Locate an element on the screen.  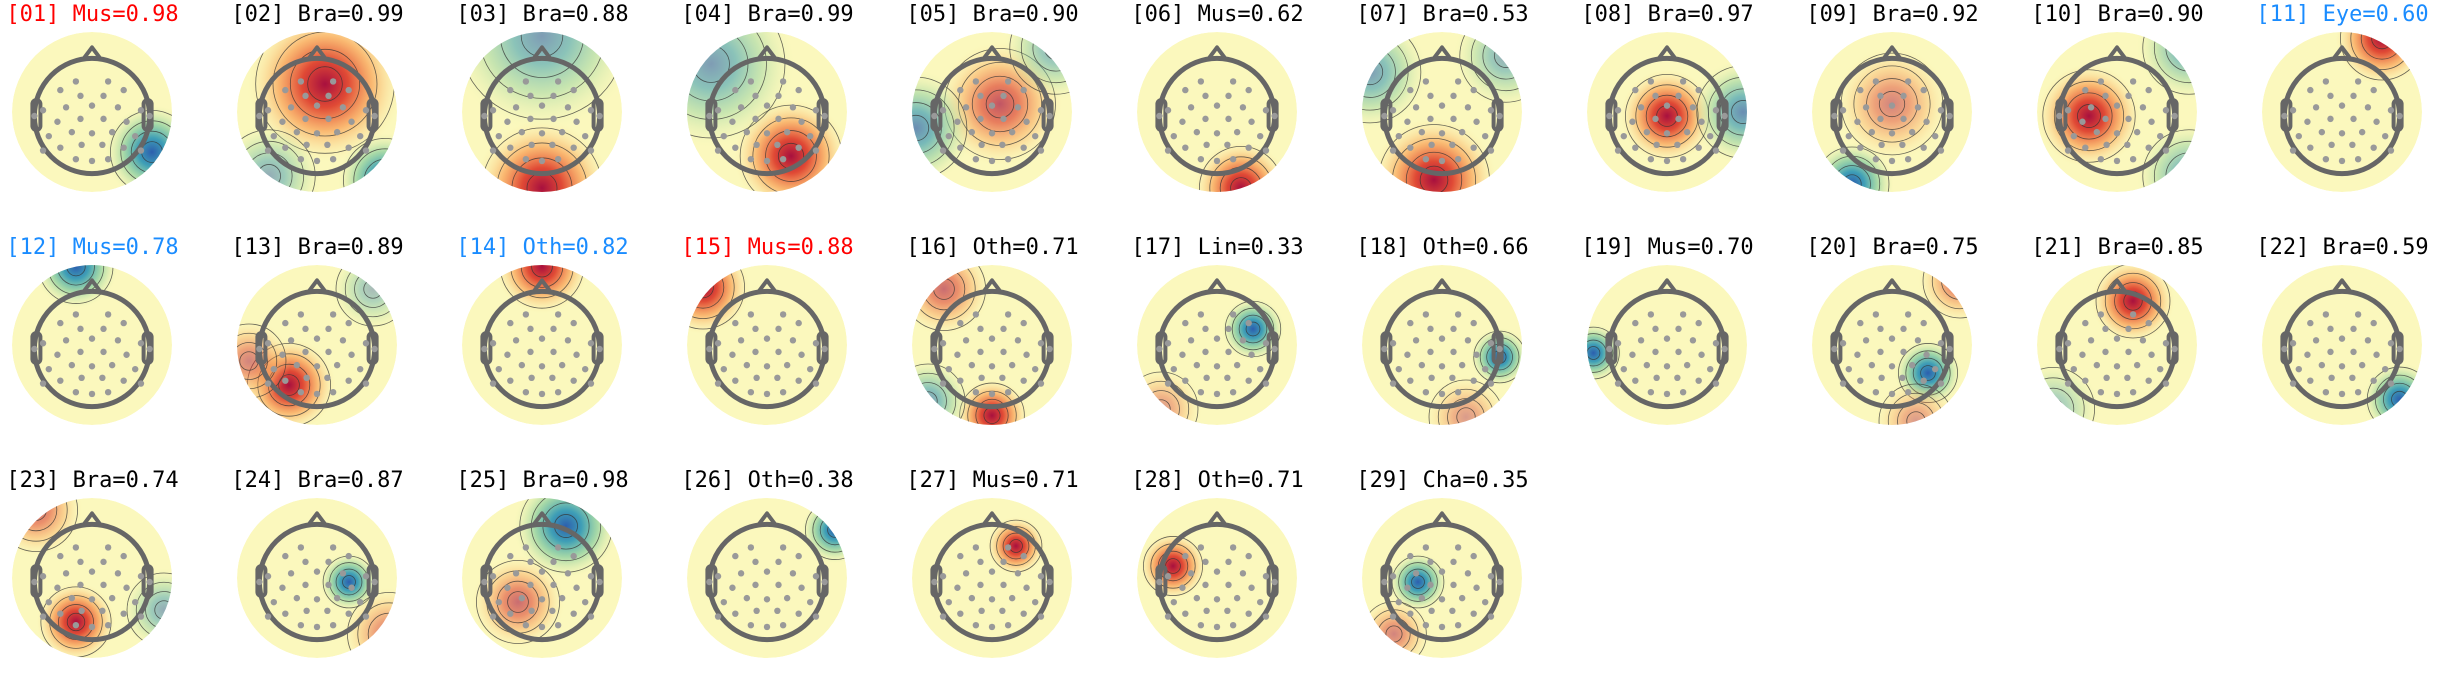
negative-focus is located at coordinates (1418, 582).